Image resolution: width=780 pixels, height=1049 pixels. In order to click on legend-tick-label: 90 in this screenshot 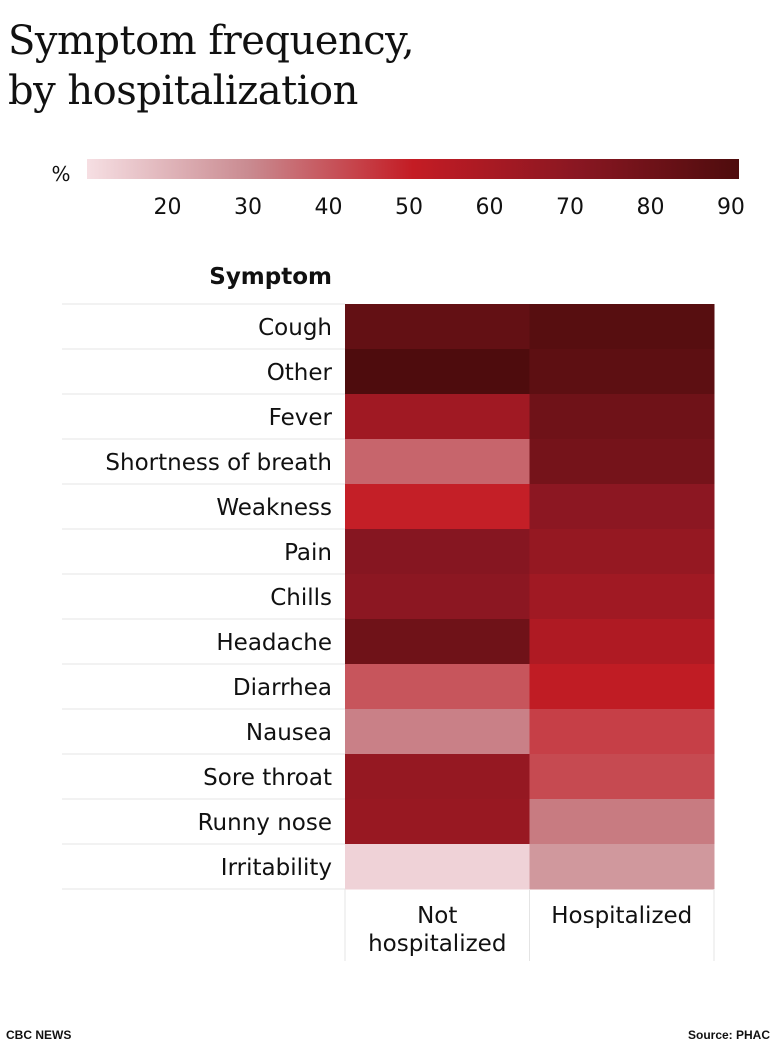, I will do `click(731, 207)`.